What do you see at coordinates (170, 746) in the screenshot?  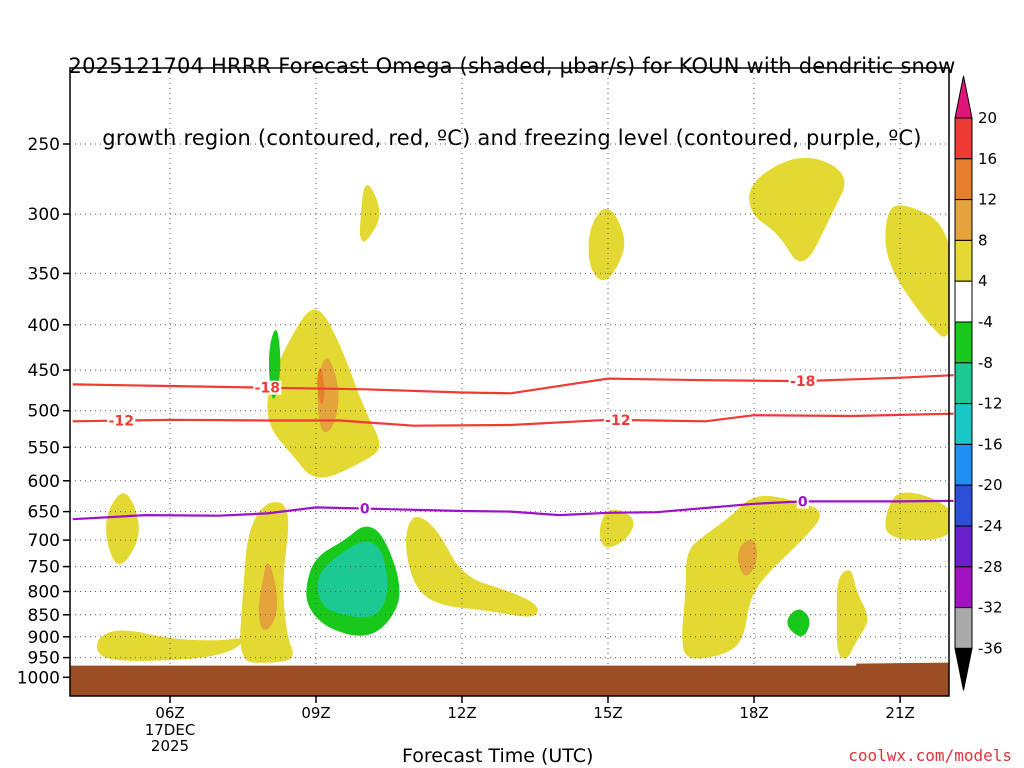 I see `x-tick-sublabel-2025: 2025` at bounding box center [170, 746].